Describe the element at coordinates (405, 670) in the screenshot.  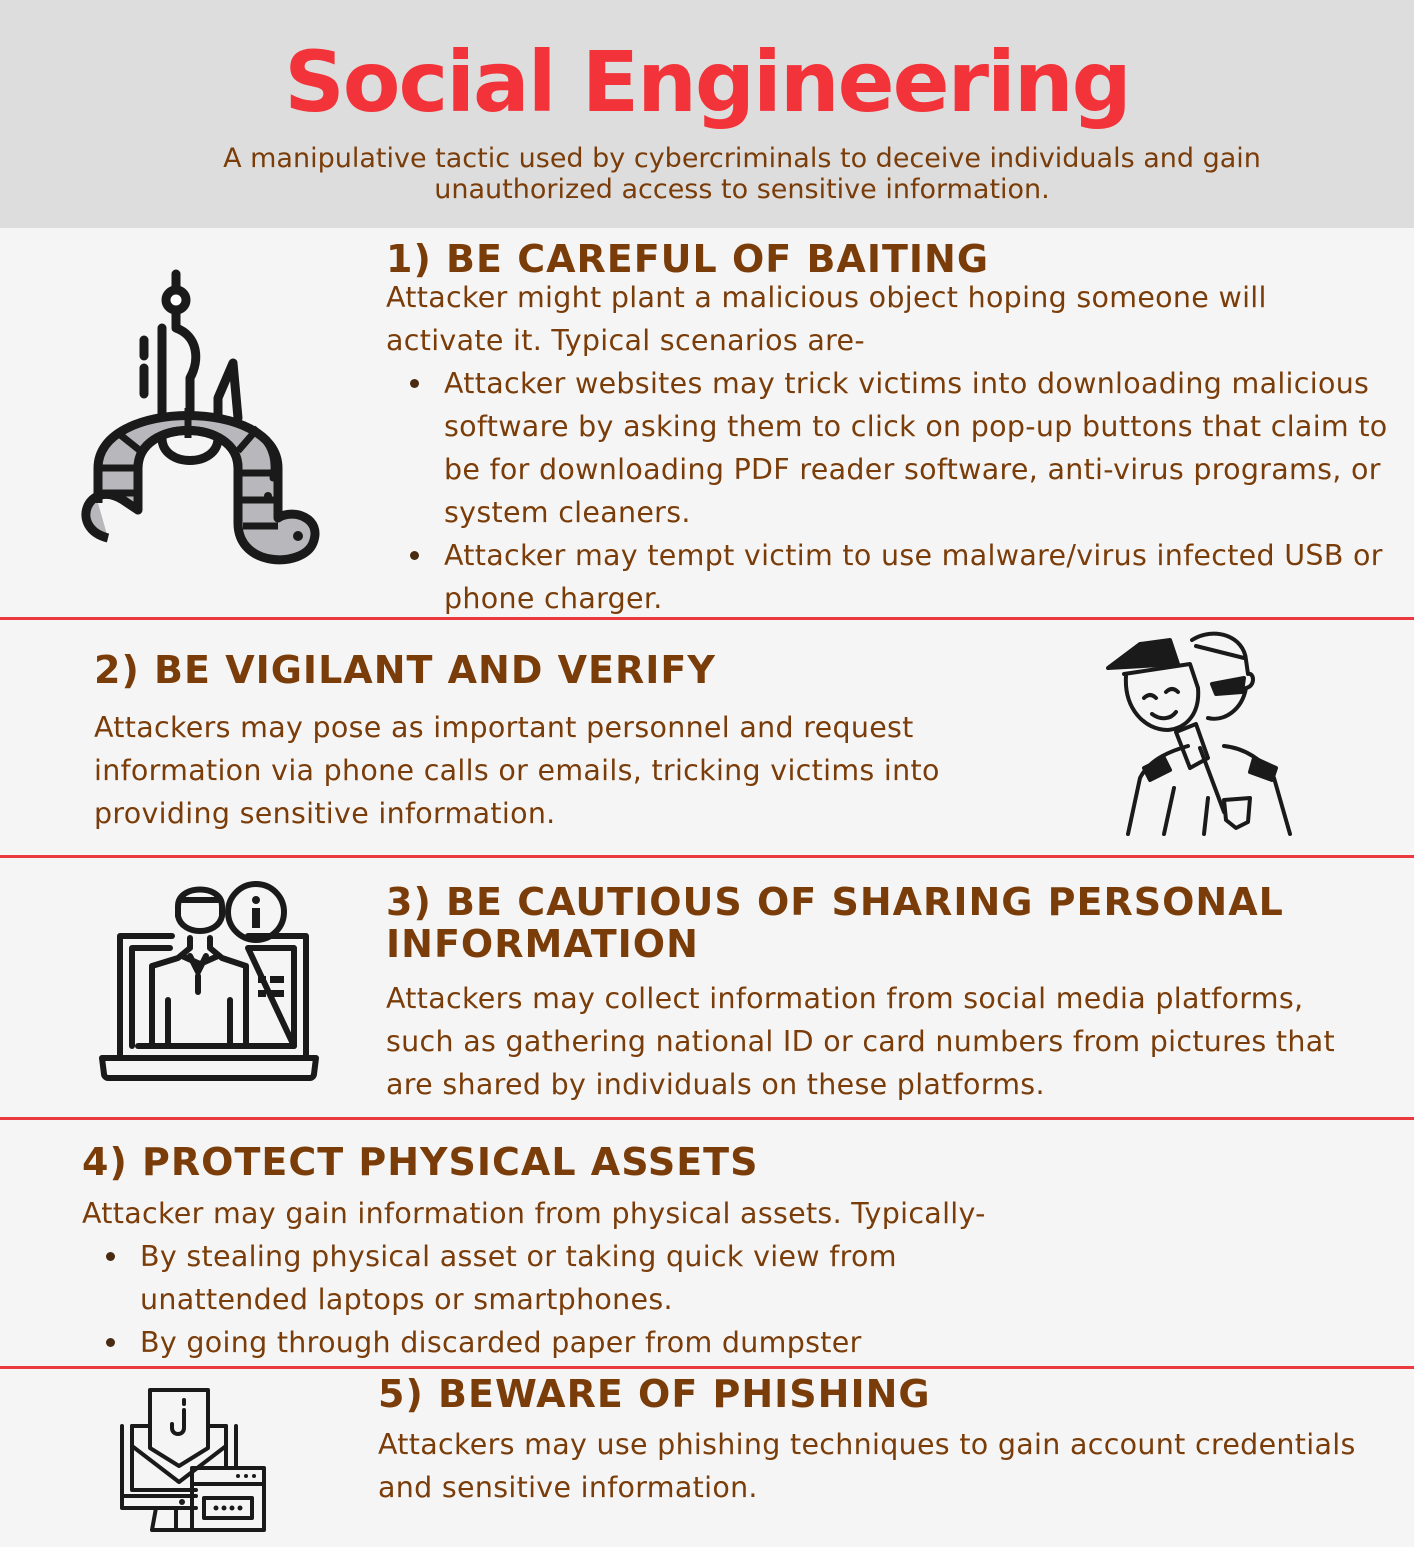
I see `section-2-heading: 2) BE VIGILANT AND VERIFY` at that location.